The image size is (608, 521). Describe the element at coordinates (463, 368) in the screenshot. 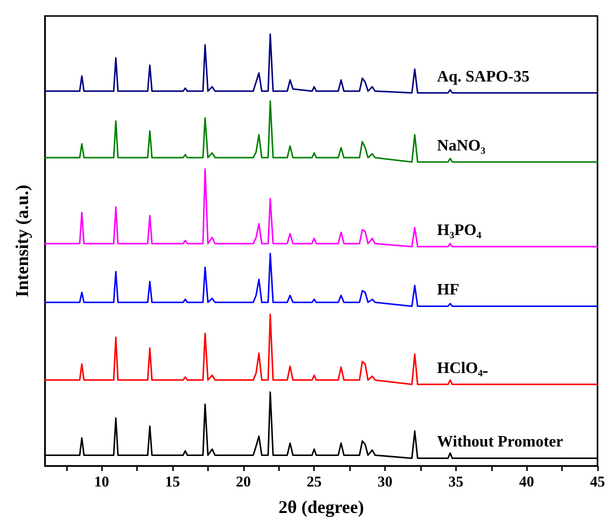

I see `series-label: HClO₄₋` at that location.